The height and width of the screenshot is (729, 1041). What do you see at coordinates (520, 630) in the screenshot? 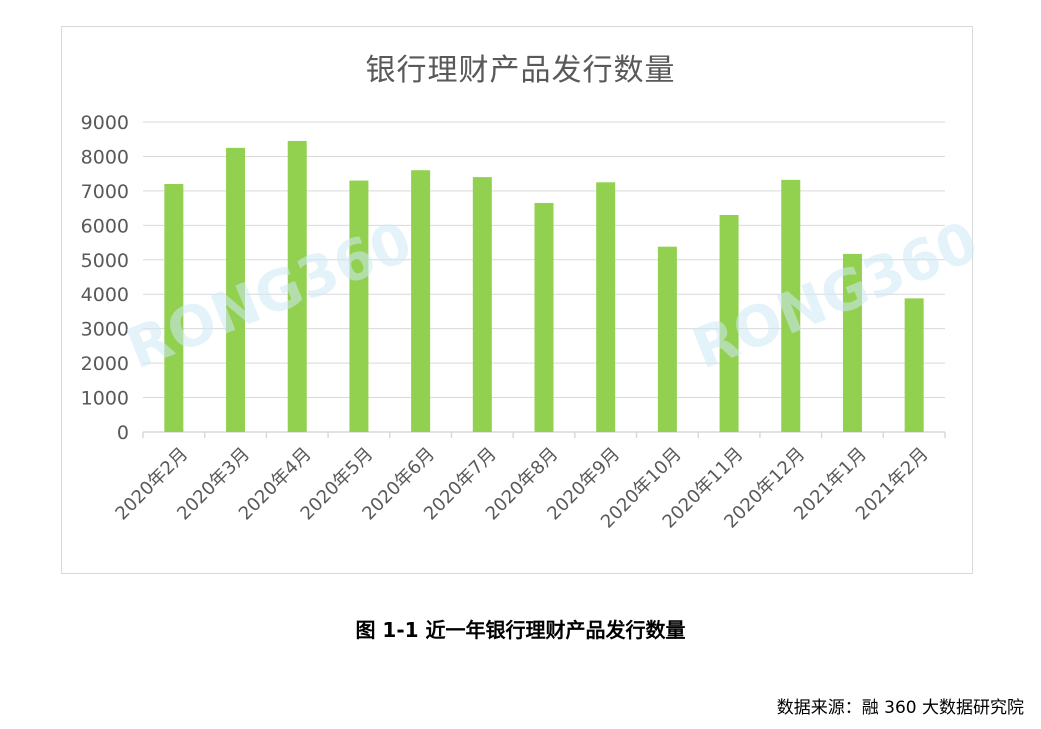
I see `figure-caption: 图 1-1 近一年银行理财产品发行数量` at bounding box center [520, 630].